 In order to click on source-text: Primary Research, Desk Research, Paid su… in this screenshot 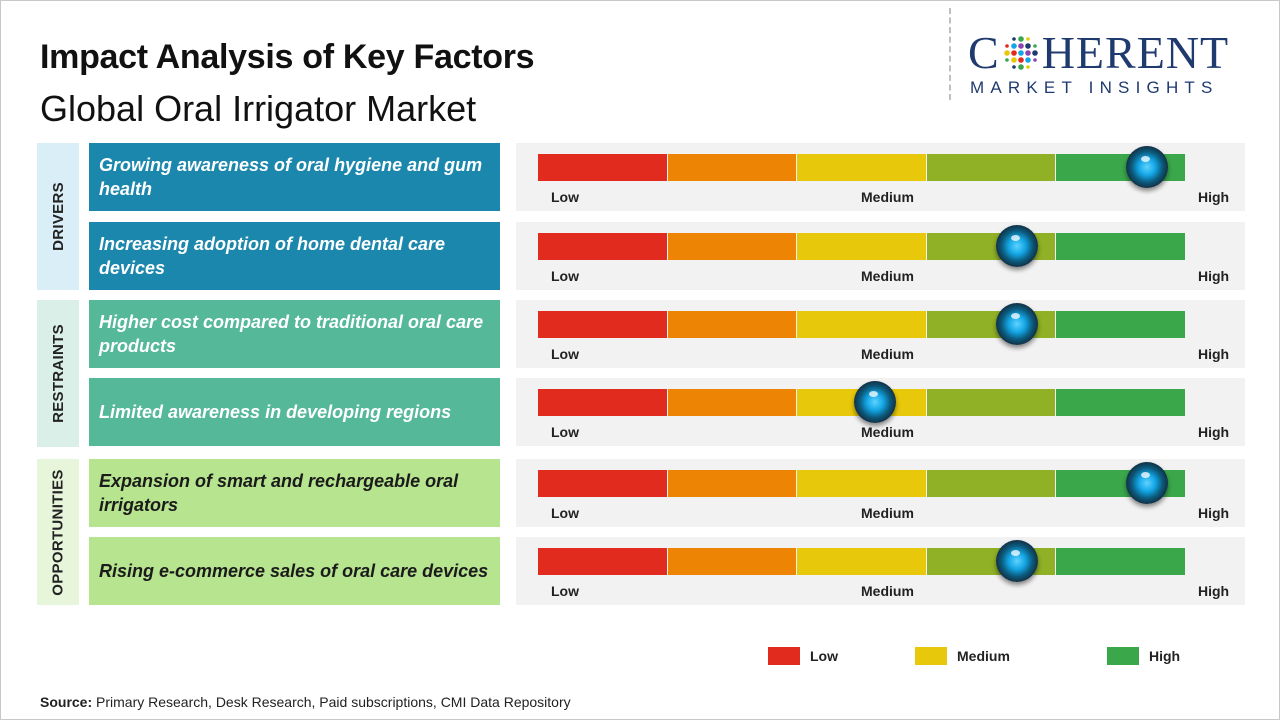, I will do `click(331, 702)`.